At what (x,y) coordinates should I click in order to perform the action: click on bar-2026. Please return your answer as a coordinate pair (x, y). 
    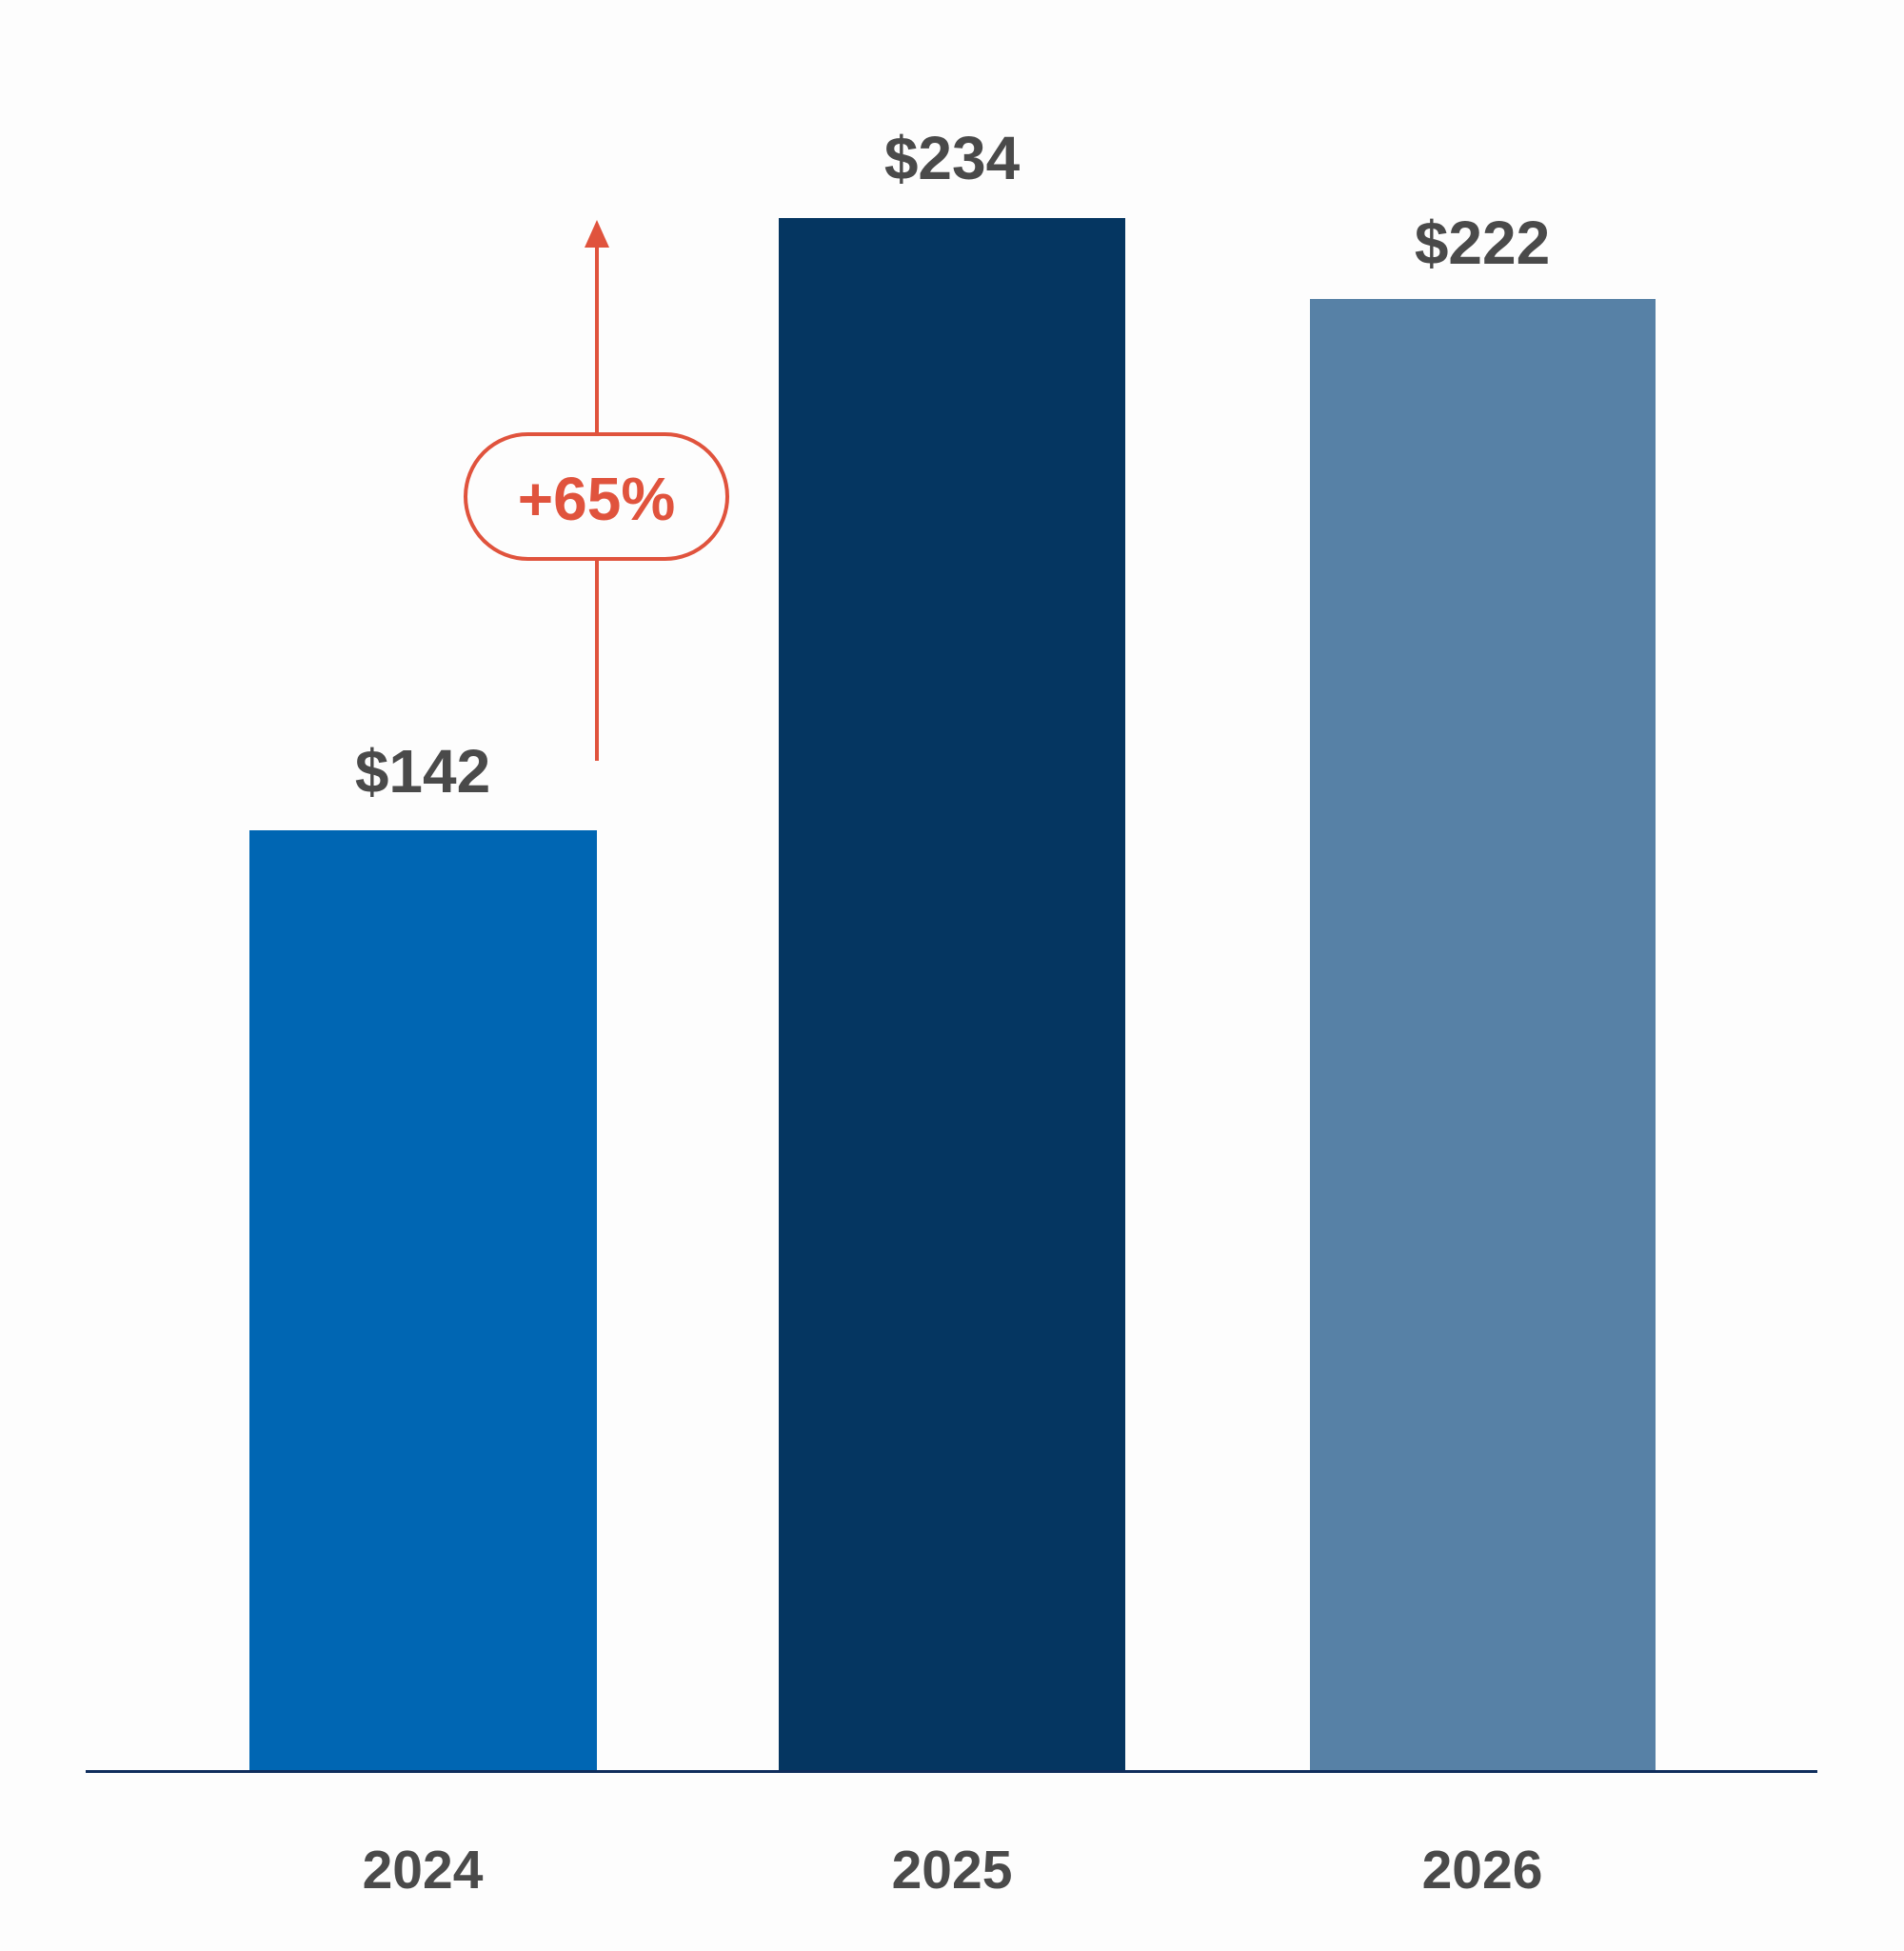
    Looking at the image, I should click on (1483, 1035).